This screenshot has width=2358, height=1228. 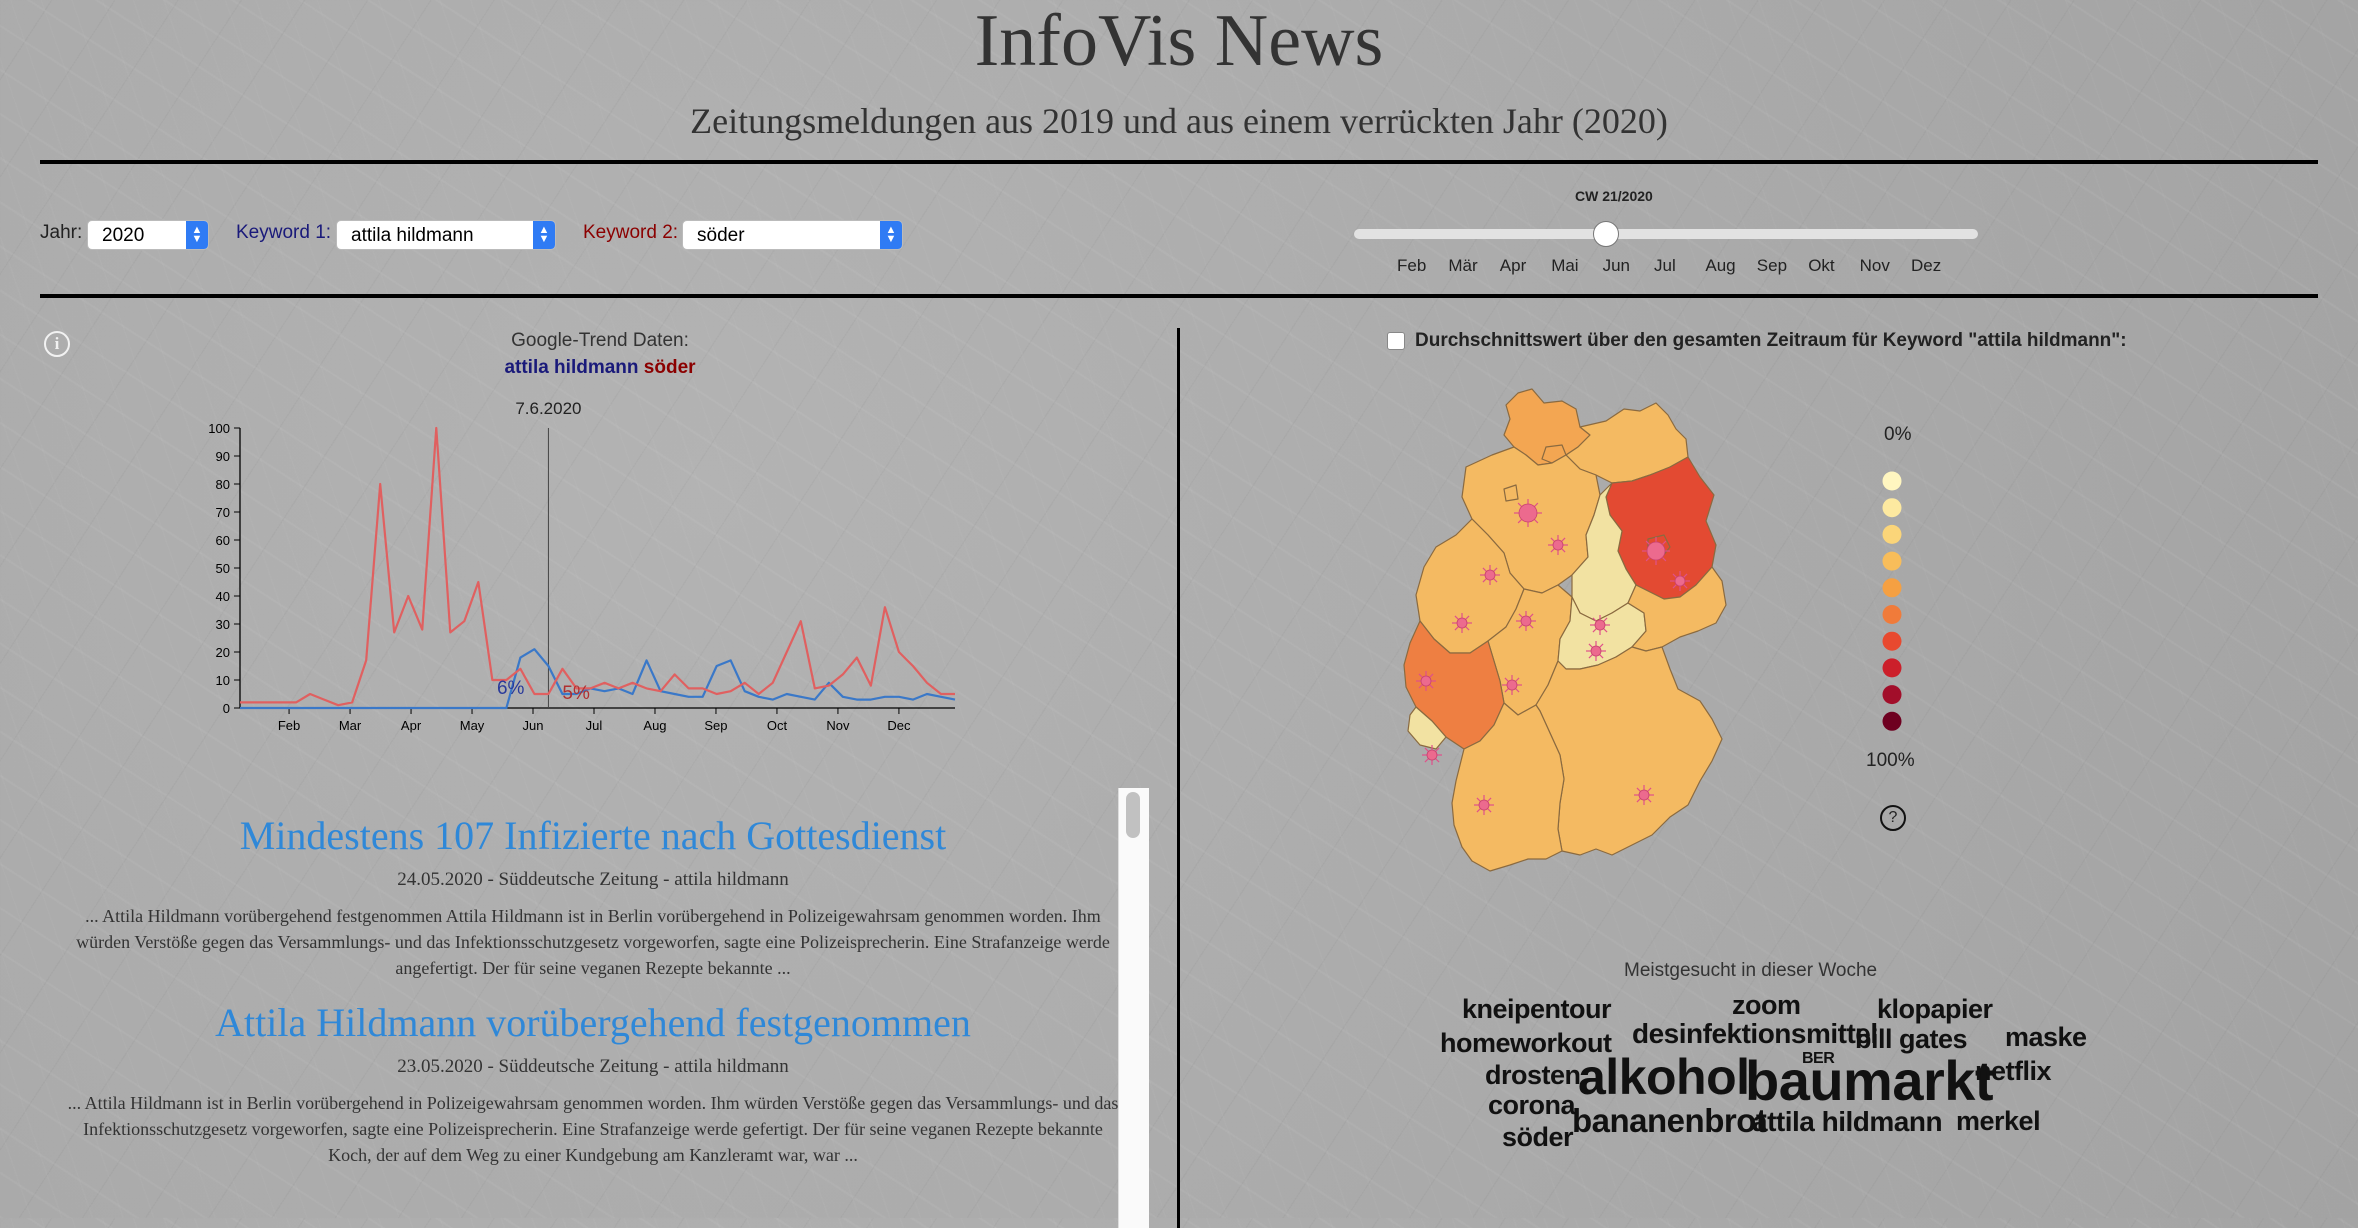 I want to click on slider-month-label: Okt, so click(x=1821, y=266).